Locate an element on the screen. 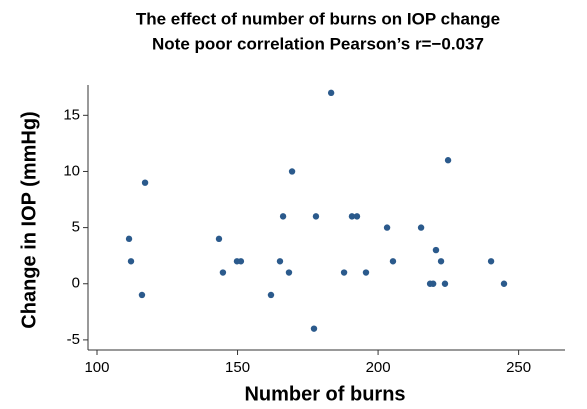 This screenshot has height=409, width=587. y-tick-label: 10 is located at coordinates (71, 170).